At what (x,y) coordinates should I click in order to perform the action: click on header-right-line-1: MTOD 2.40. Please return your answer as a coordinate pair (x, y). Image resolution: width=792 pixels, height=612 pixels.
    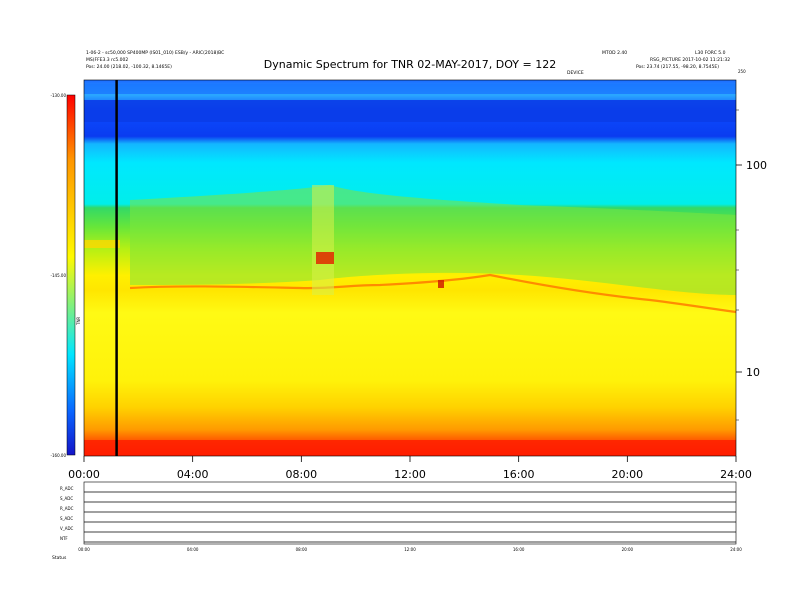
    Looking at the image, I should click on (615, 53).